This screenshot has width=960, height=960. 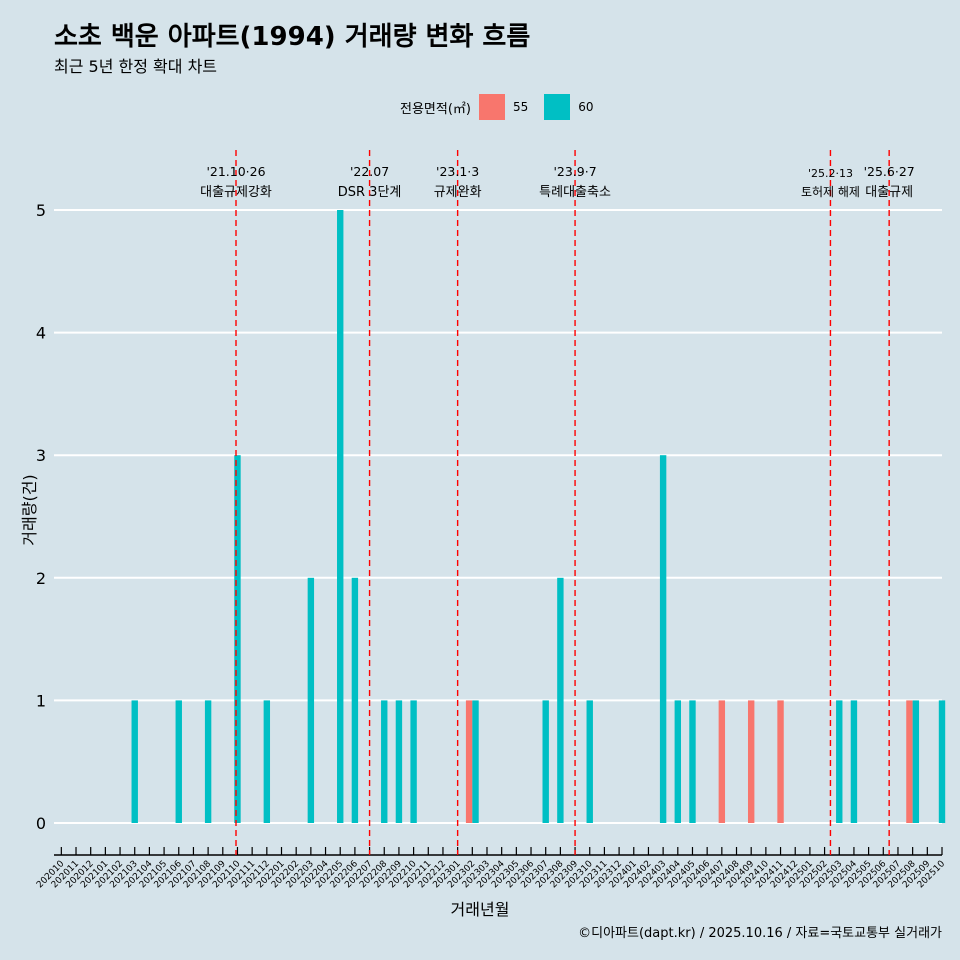 What do you see at coordinates (41, 700) in the screenshot?
I see `y-tick-label: 1` at bounding box center [41, 700].